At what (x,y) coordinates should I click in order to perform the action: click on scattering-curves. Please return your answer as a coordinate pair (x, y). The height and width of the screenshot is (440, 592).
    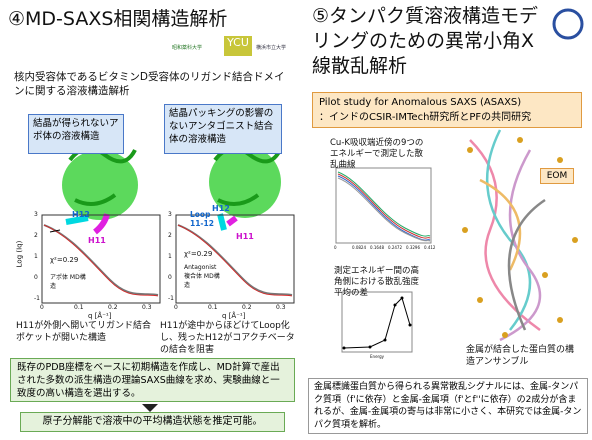
    Looking at the image, I should click on (383, 205).